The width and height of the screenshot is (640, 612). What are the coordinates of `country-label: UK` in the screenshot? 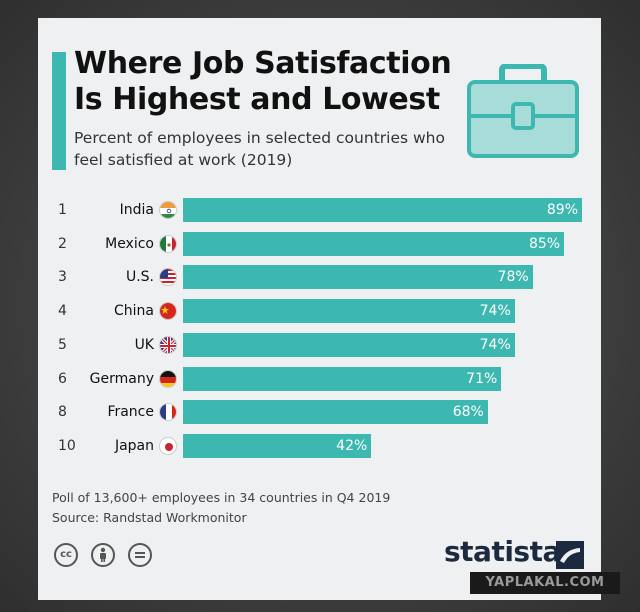 It's located at (144, 344).